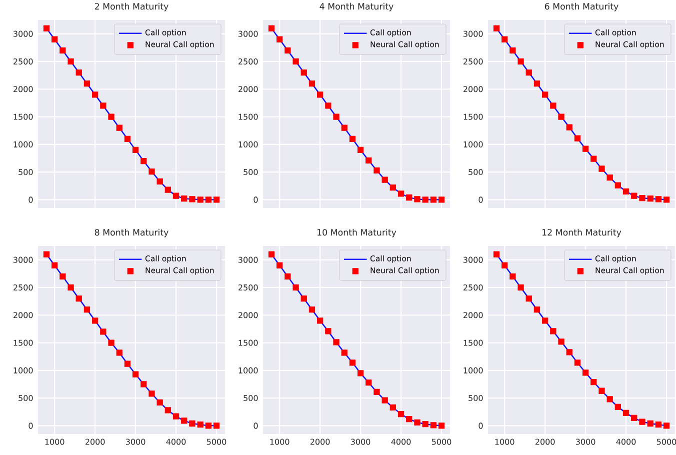 The height and width of the screenshot is (455, 676). Describe the element at coordinates (248, 259) in the screenshot. I see `y-tick-label: 3000` at that location.